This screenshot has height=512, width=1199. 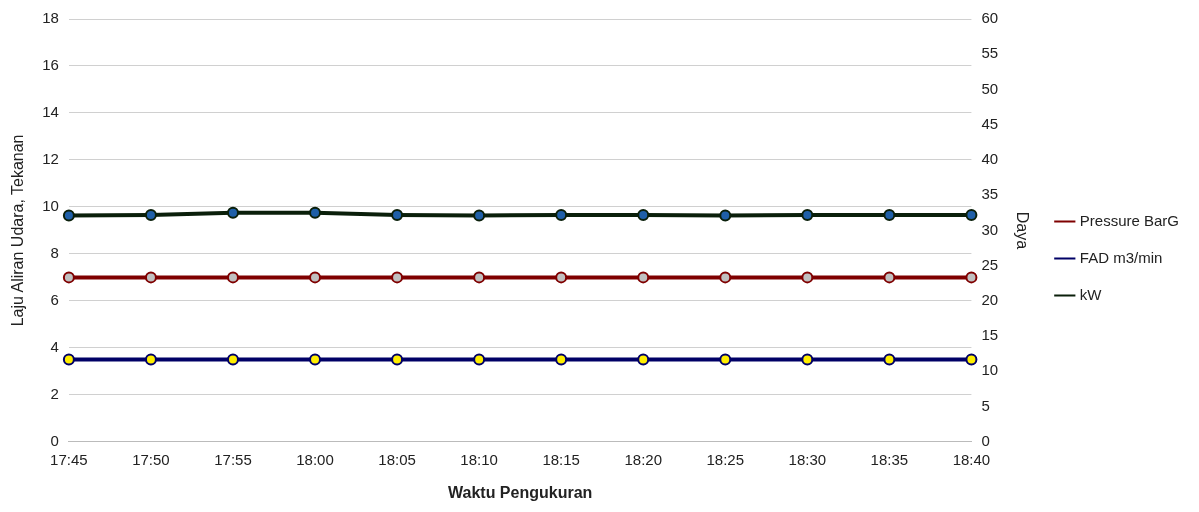 What do you see at coordinates (315, 459) in the screenshot?
I see `x-tick-label: 18:00` at bounding box center [315, 459].